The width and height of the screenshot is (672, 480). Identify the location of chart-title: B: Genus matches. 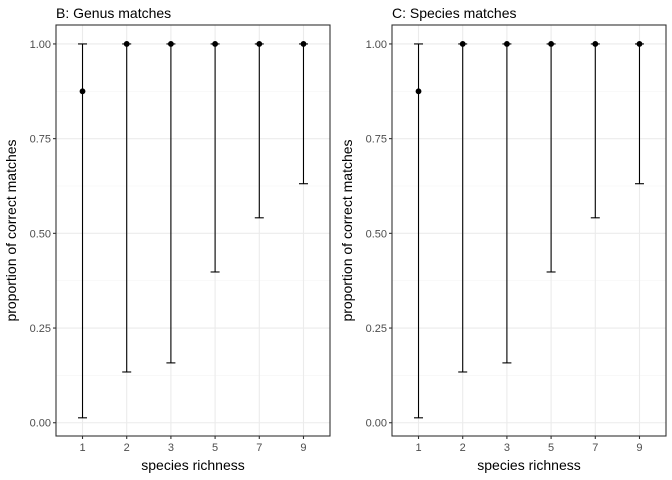
(113, 13).